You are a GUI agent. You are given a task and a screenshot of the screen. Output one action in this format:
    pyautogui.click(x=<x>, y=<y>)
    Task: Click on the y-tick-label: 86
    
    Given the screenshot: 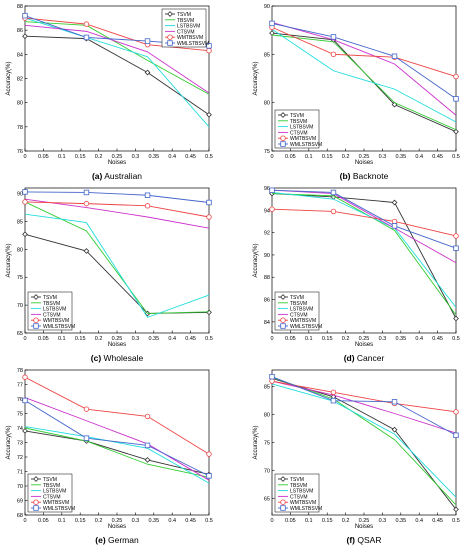 What is the action you would take?
    pyautogui.click(x=20, y=31)
    